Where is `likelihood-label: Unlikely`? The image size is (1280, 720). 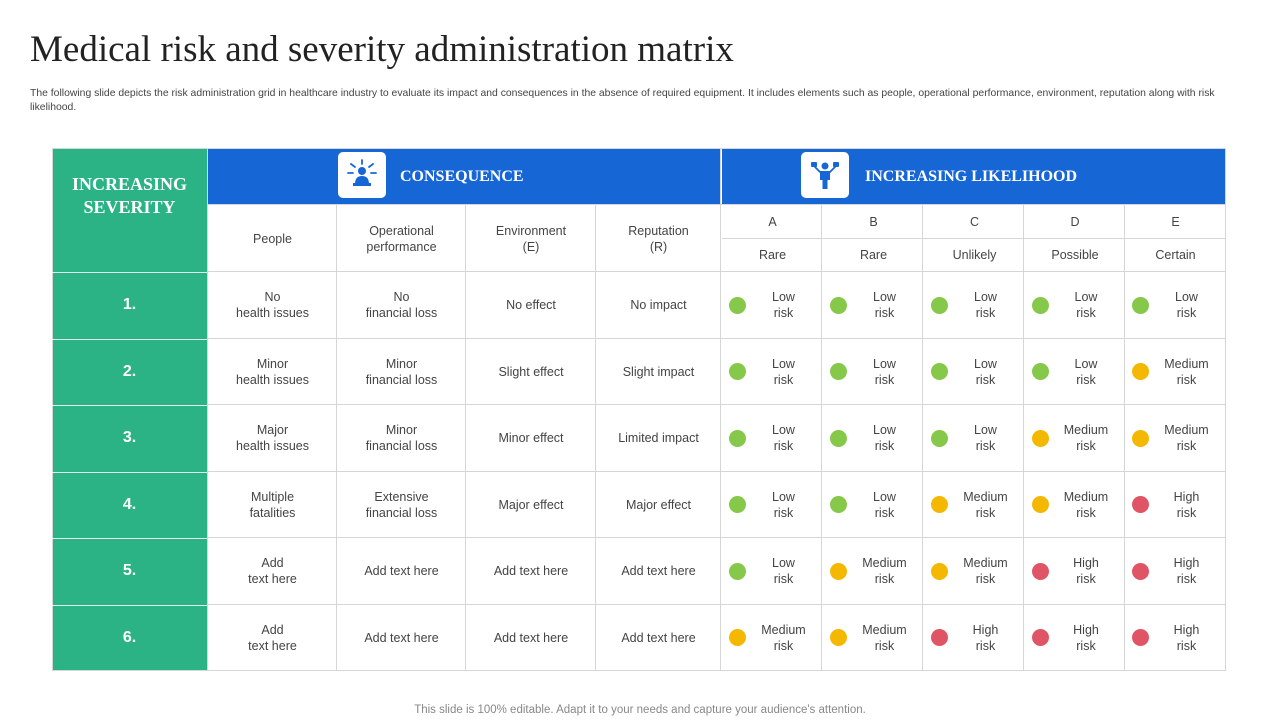 likelihood-label: Unlikely is located at coordinates (974, 255).